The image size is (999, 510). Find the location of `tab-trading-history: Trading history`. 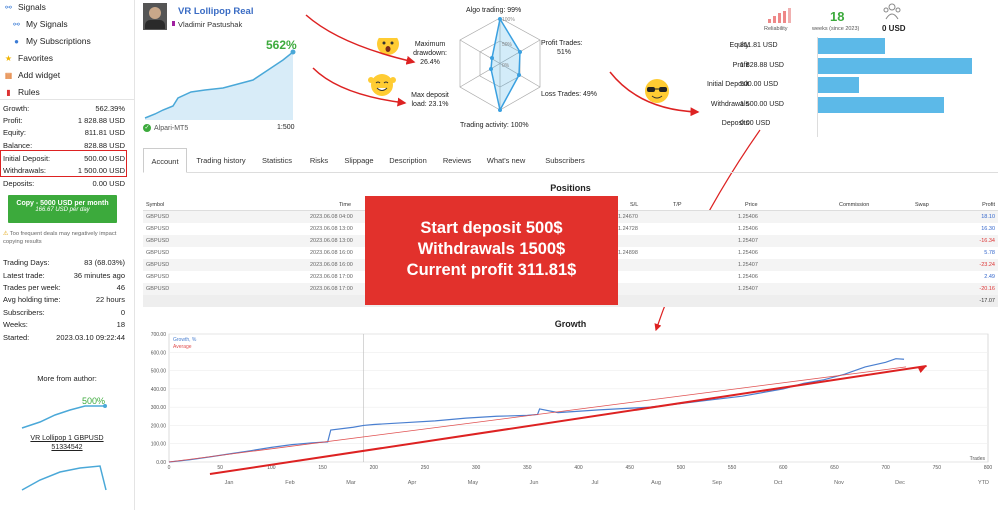

tab-trading-history: Trading history is located at coordinates (221, 160).